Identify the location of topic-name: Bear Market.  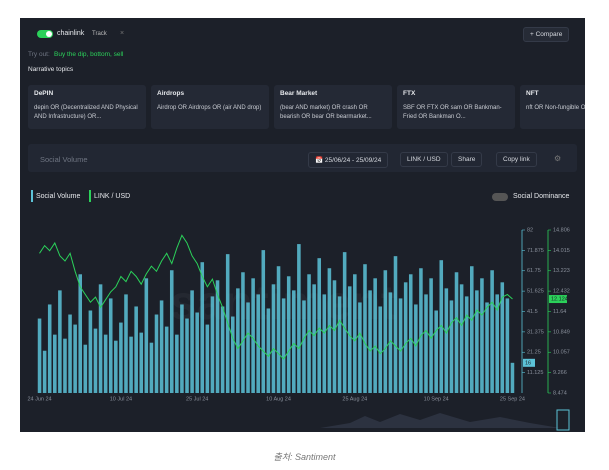
(299, 93).